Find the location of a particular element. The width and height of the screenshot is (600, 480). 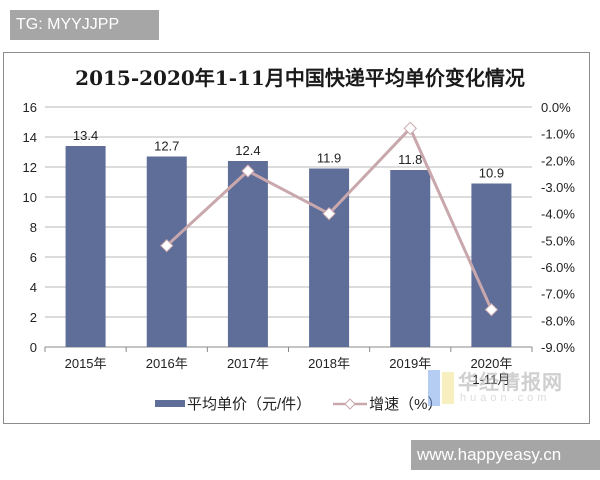

chart-legend: 平均单价（元/件） 增速（%） is located at coordinates (310, 403).